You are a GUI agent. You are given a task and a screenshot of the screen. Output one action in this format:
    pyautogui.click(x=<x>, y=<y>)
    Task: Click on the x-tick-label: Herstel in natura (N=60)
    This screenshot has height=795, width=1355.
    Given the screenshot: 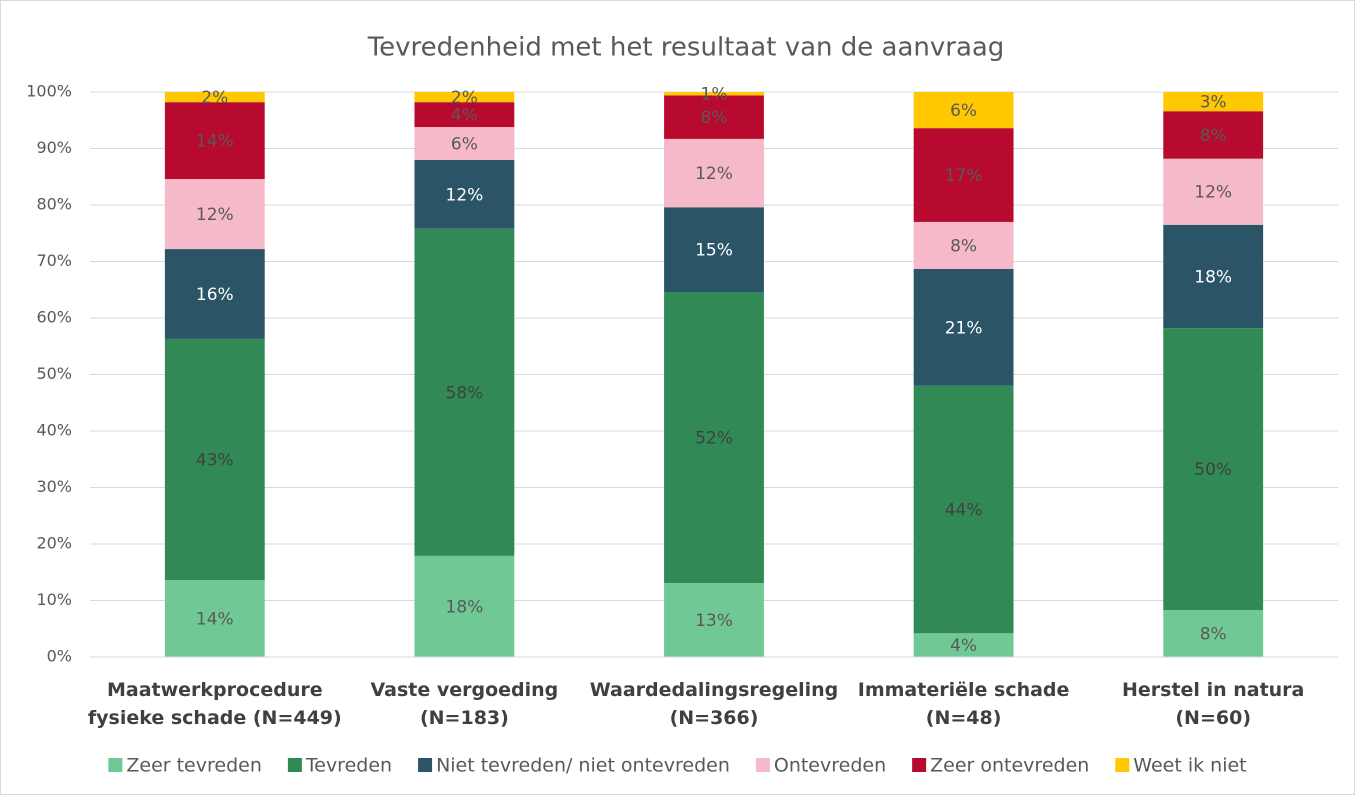 What is the action you would take?
    pyautogui.click(x=1213, y=704)
    